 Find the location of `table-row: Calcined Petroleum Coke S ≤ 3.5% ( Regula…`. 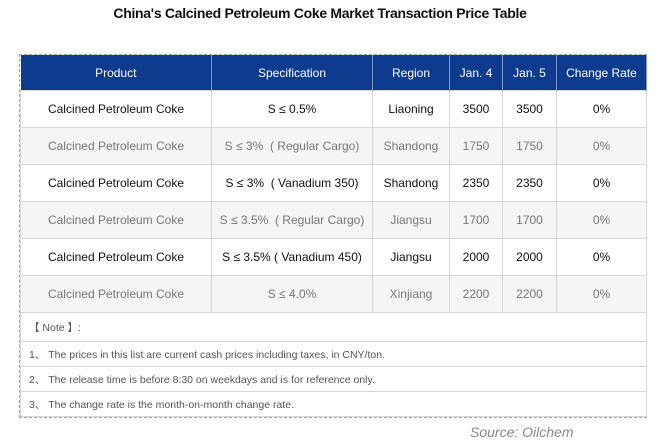

table-row: Calcined Petroleum Coke S ≤ 3.5% ( Regula… is located at coordinates (333, 220).